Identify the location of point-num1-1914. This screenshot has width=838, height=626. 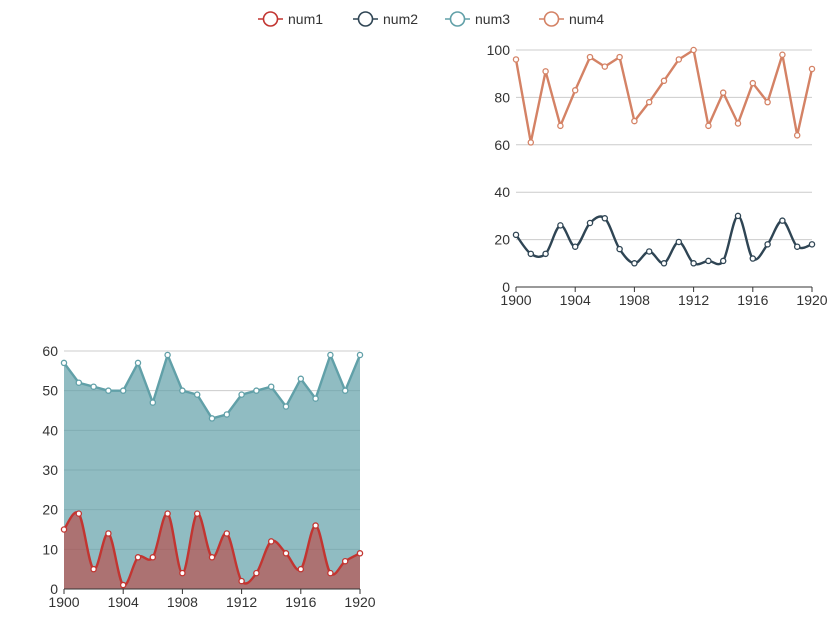
(271, 541).